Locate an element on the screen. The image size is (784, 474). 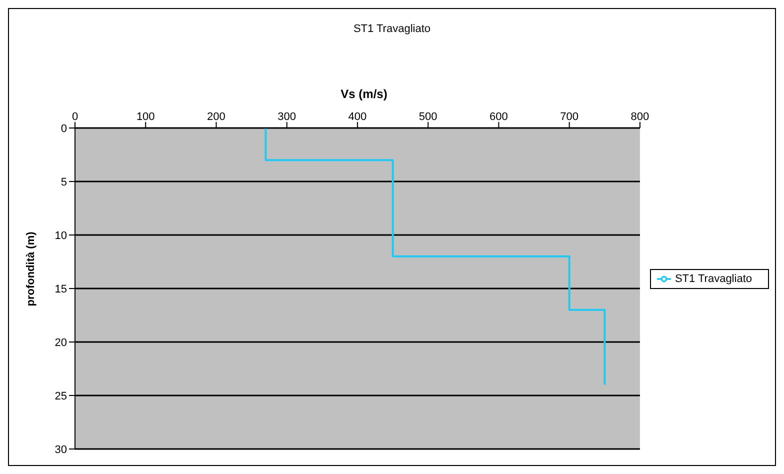
chart-title: ST1 Travagliato is located at coordinates (392, 29).